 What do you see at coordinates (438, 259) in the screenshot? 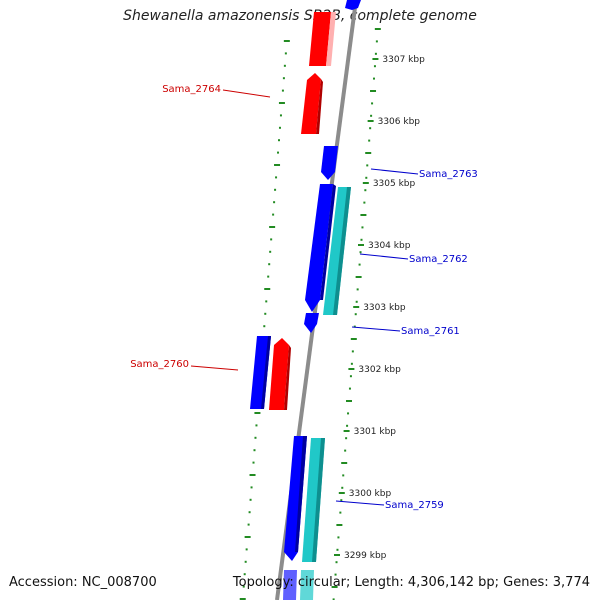
I see `gene-label-sama-2762: Sama_2762` at bounding box center [438, 259].